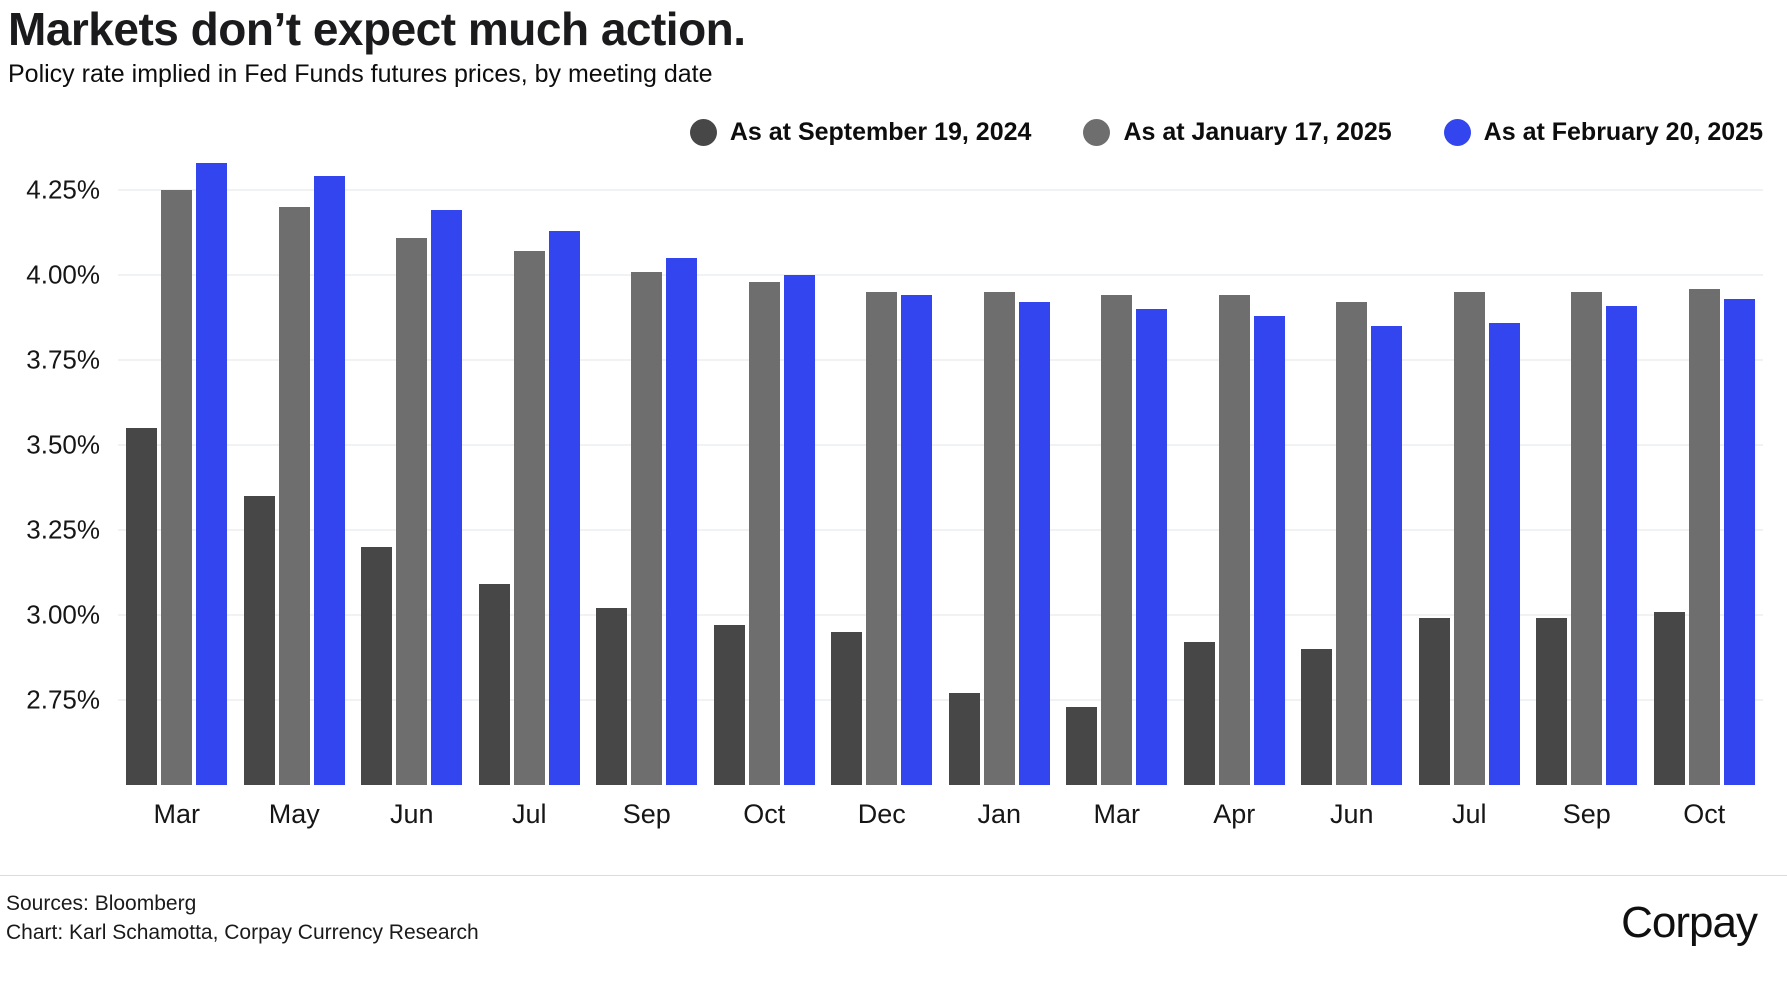 The width and height of the screenshot is (1787, 1000). I want to click on legend-item: As at February 20, 2025, so click(1603, 132).